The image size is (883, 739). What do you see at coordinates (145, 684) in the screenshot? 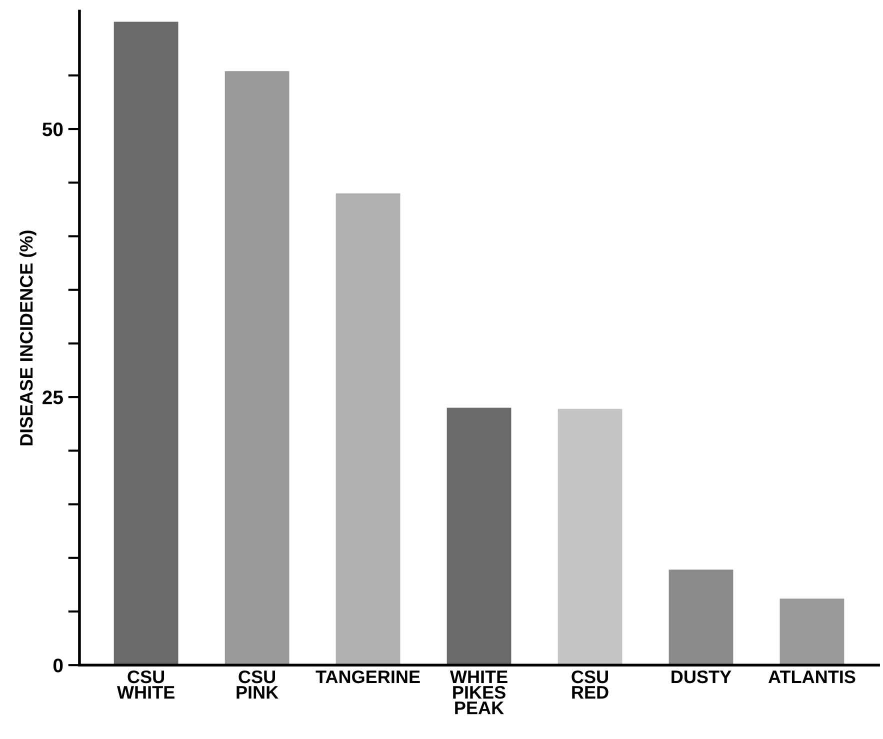
I see `x-tick-label: CSU WHITE` at bounding box center [145, 684].